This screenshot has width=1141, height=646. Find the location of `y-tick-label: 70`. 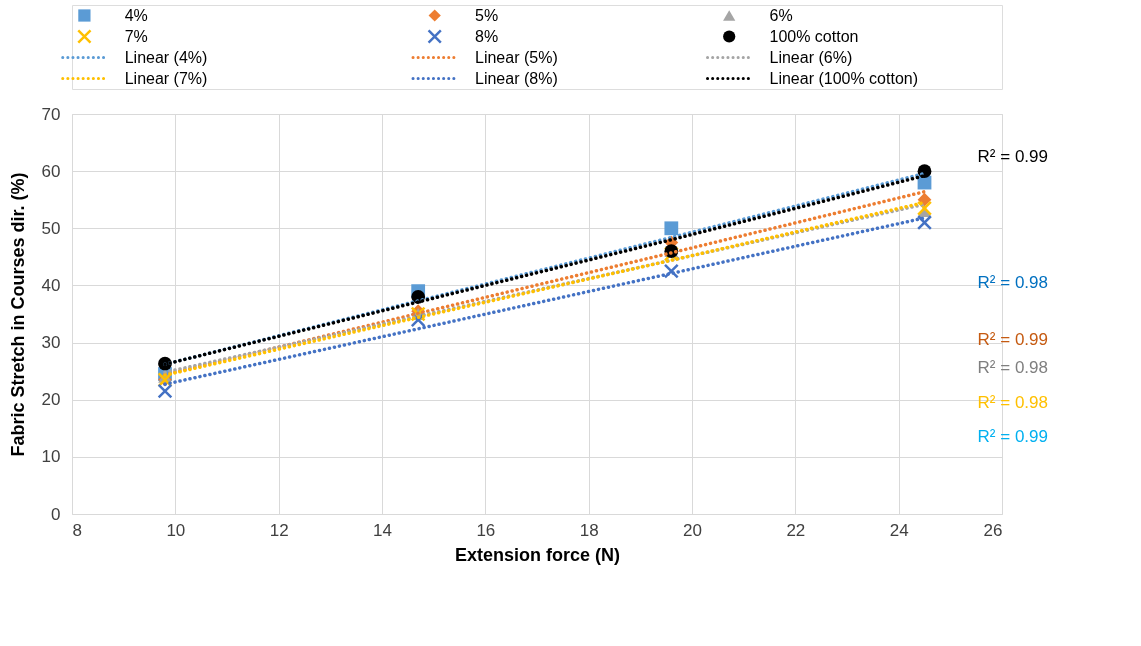

y-tick-label: 70 is located at coordinates (51, 114).